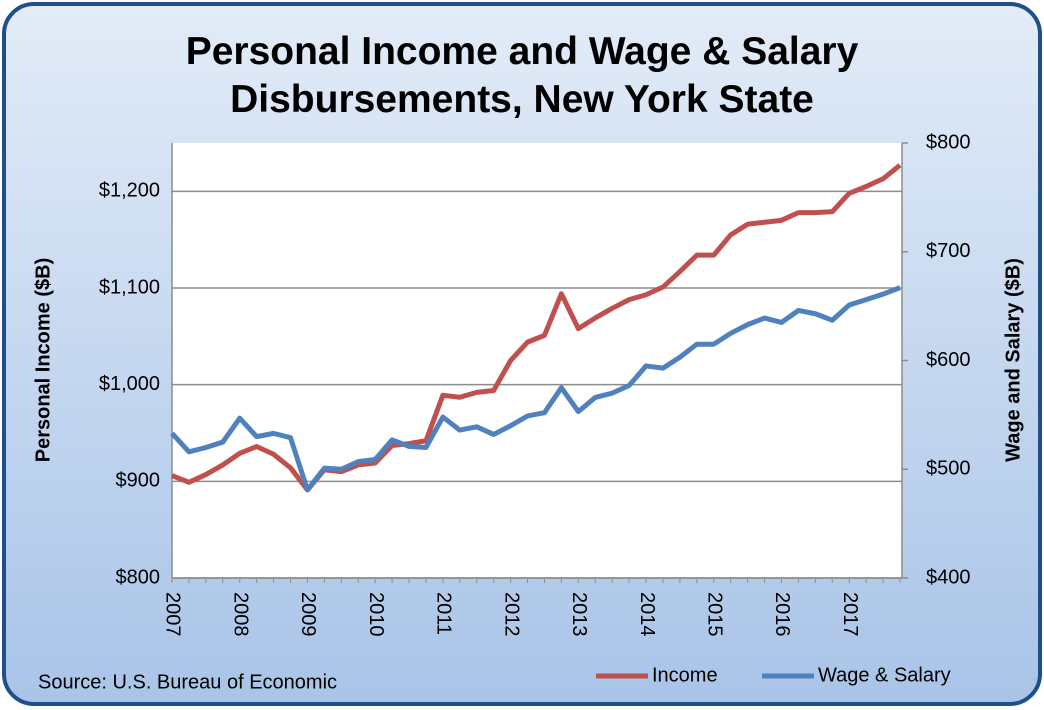  What do you see at coordinates (714, 614) in the screenshot?
I see `x-tick-label: 2015` at bounding box center [714, 614].